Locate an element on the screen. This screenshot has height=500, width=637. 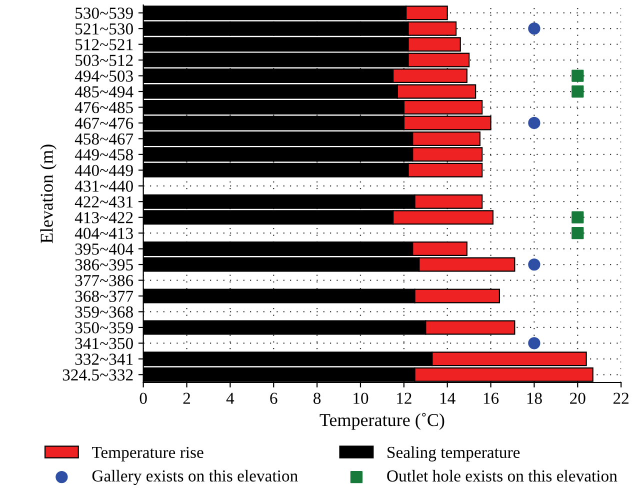
y-axis-title: Elevation (m) is located at coordinates (48, 194).